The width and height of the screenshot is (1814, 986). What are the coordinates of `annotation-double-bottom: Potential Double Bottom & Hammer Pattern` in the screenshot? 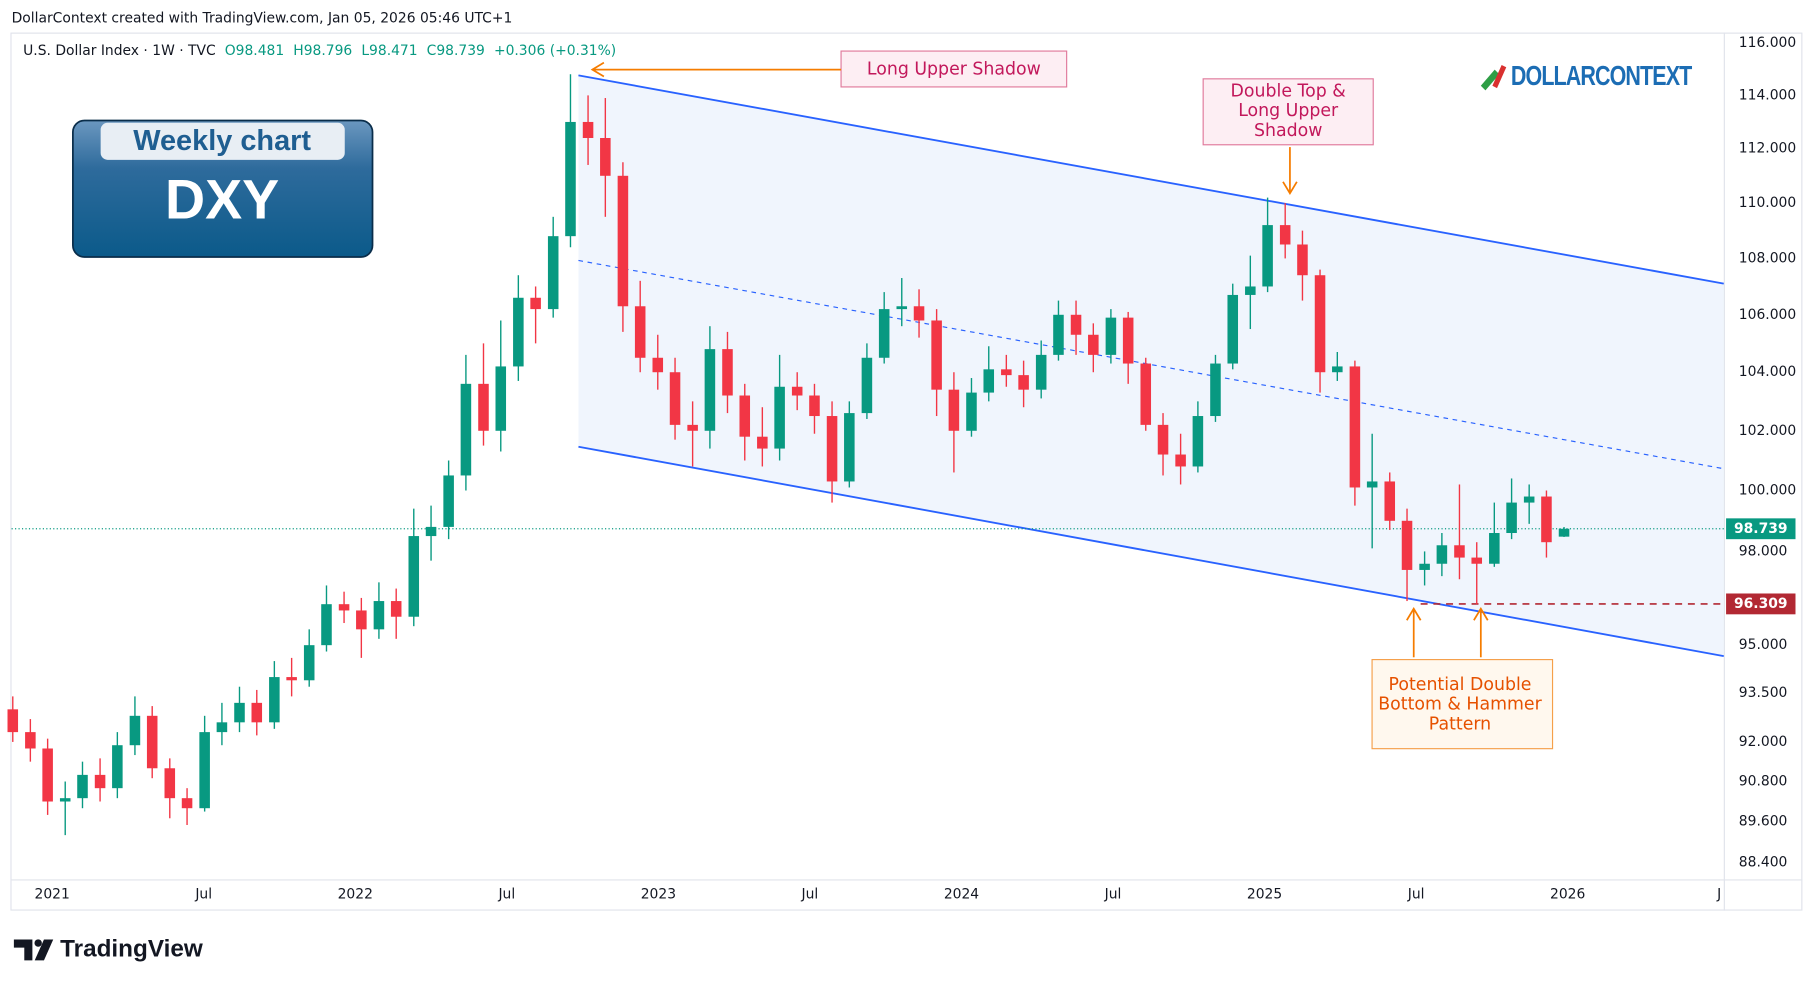 It's located at (1462, 678).